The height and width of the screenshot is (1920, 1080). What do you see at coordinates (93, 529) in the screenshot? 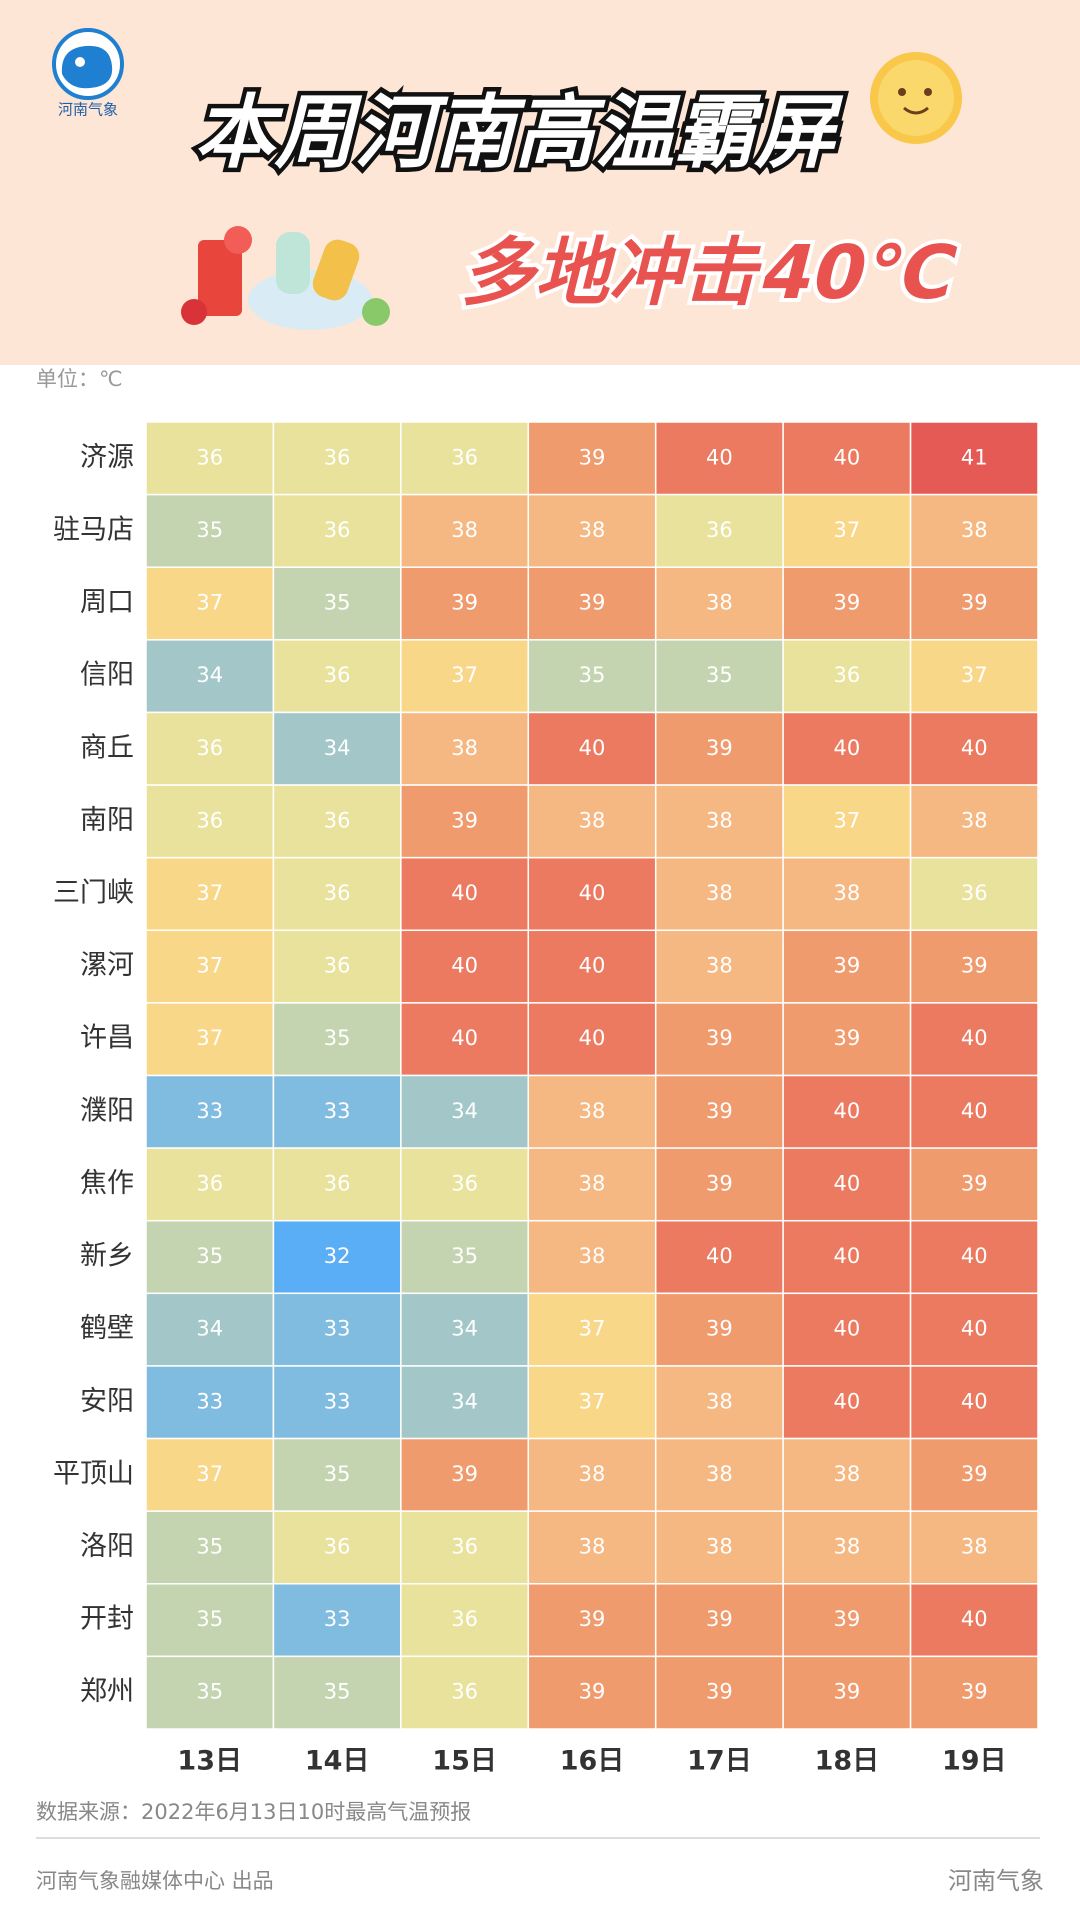
I see `row-label: 驻马店` at bounding box center [93, 529].